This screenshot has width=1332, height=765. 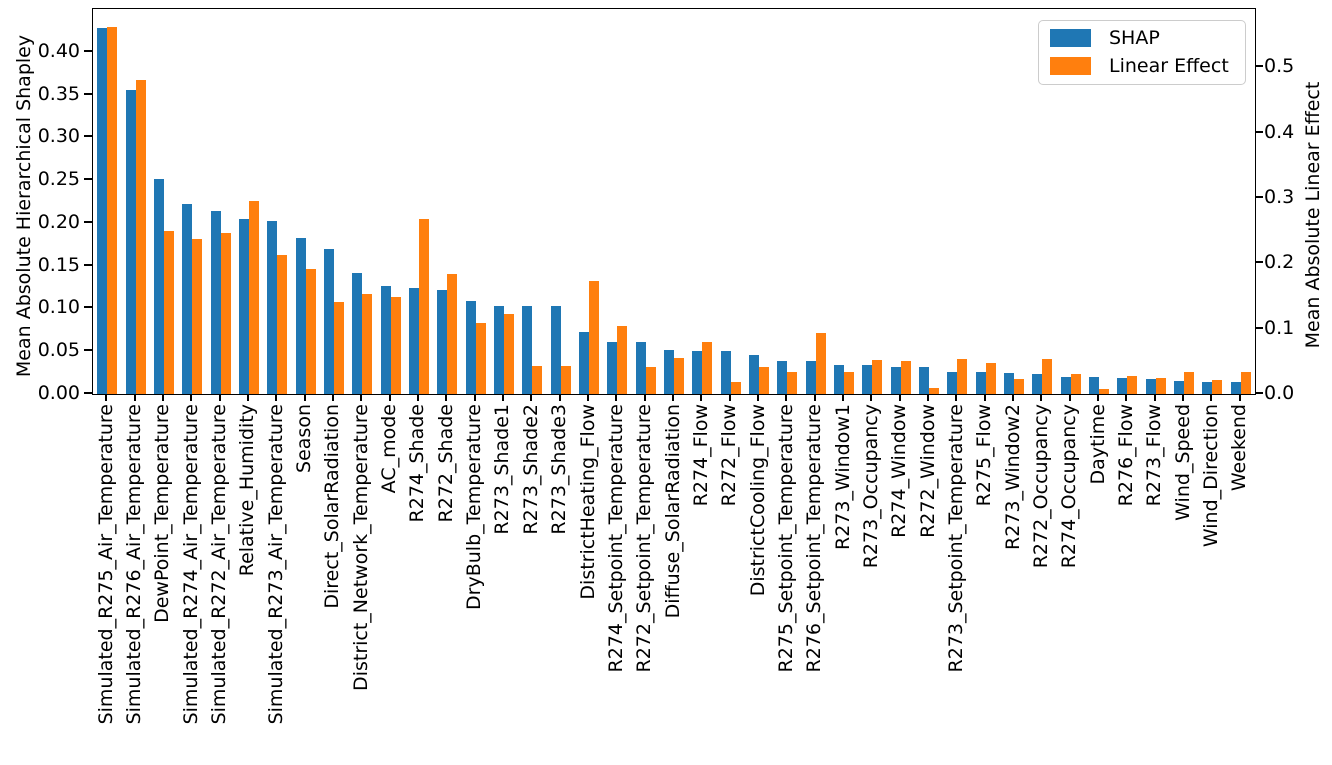 What do you see at coordinates (1154, 455) in the screenshot?
I see `x-category-label: R273_Flow` at bounding box center [1154, 455].